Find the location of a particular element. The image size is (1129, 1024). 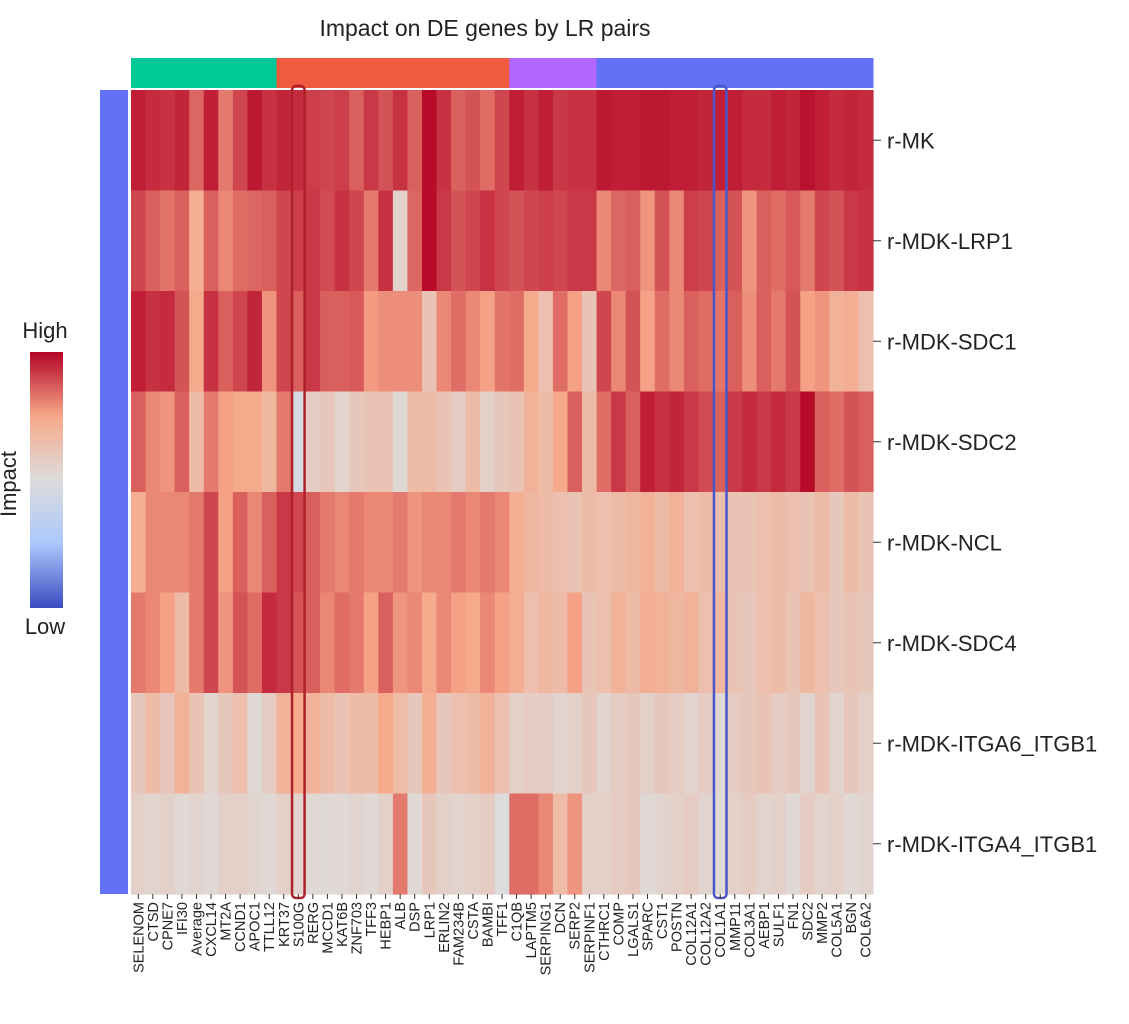

column-label: APOC1 is located at coordinates (256, 926).